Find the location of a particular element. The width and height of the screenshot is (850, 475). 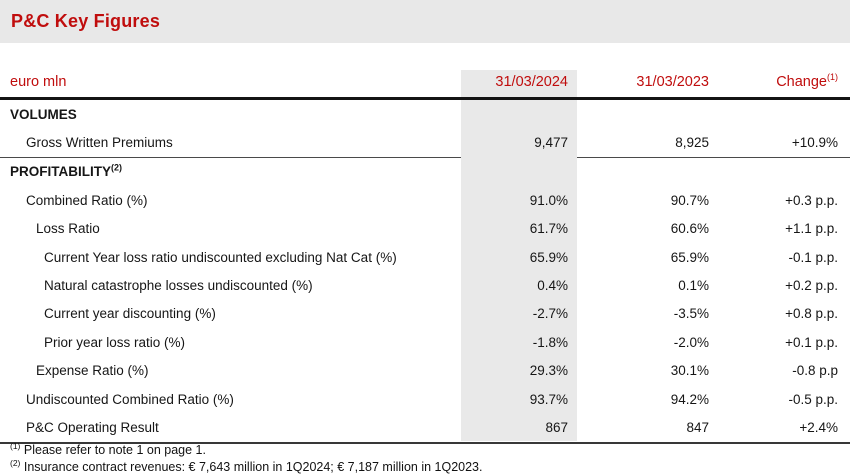

title-bar: P&C Key Figures is located at coordinates (425, 21).